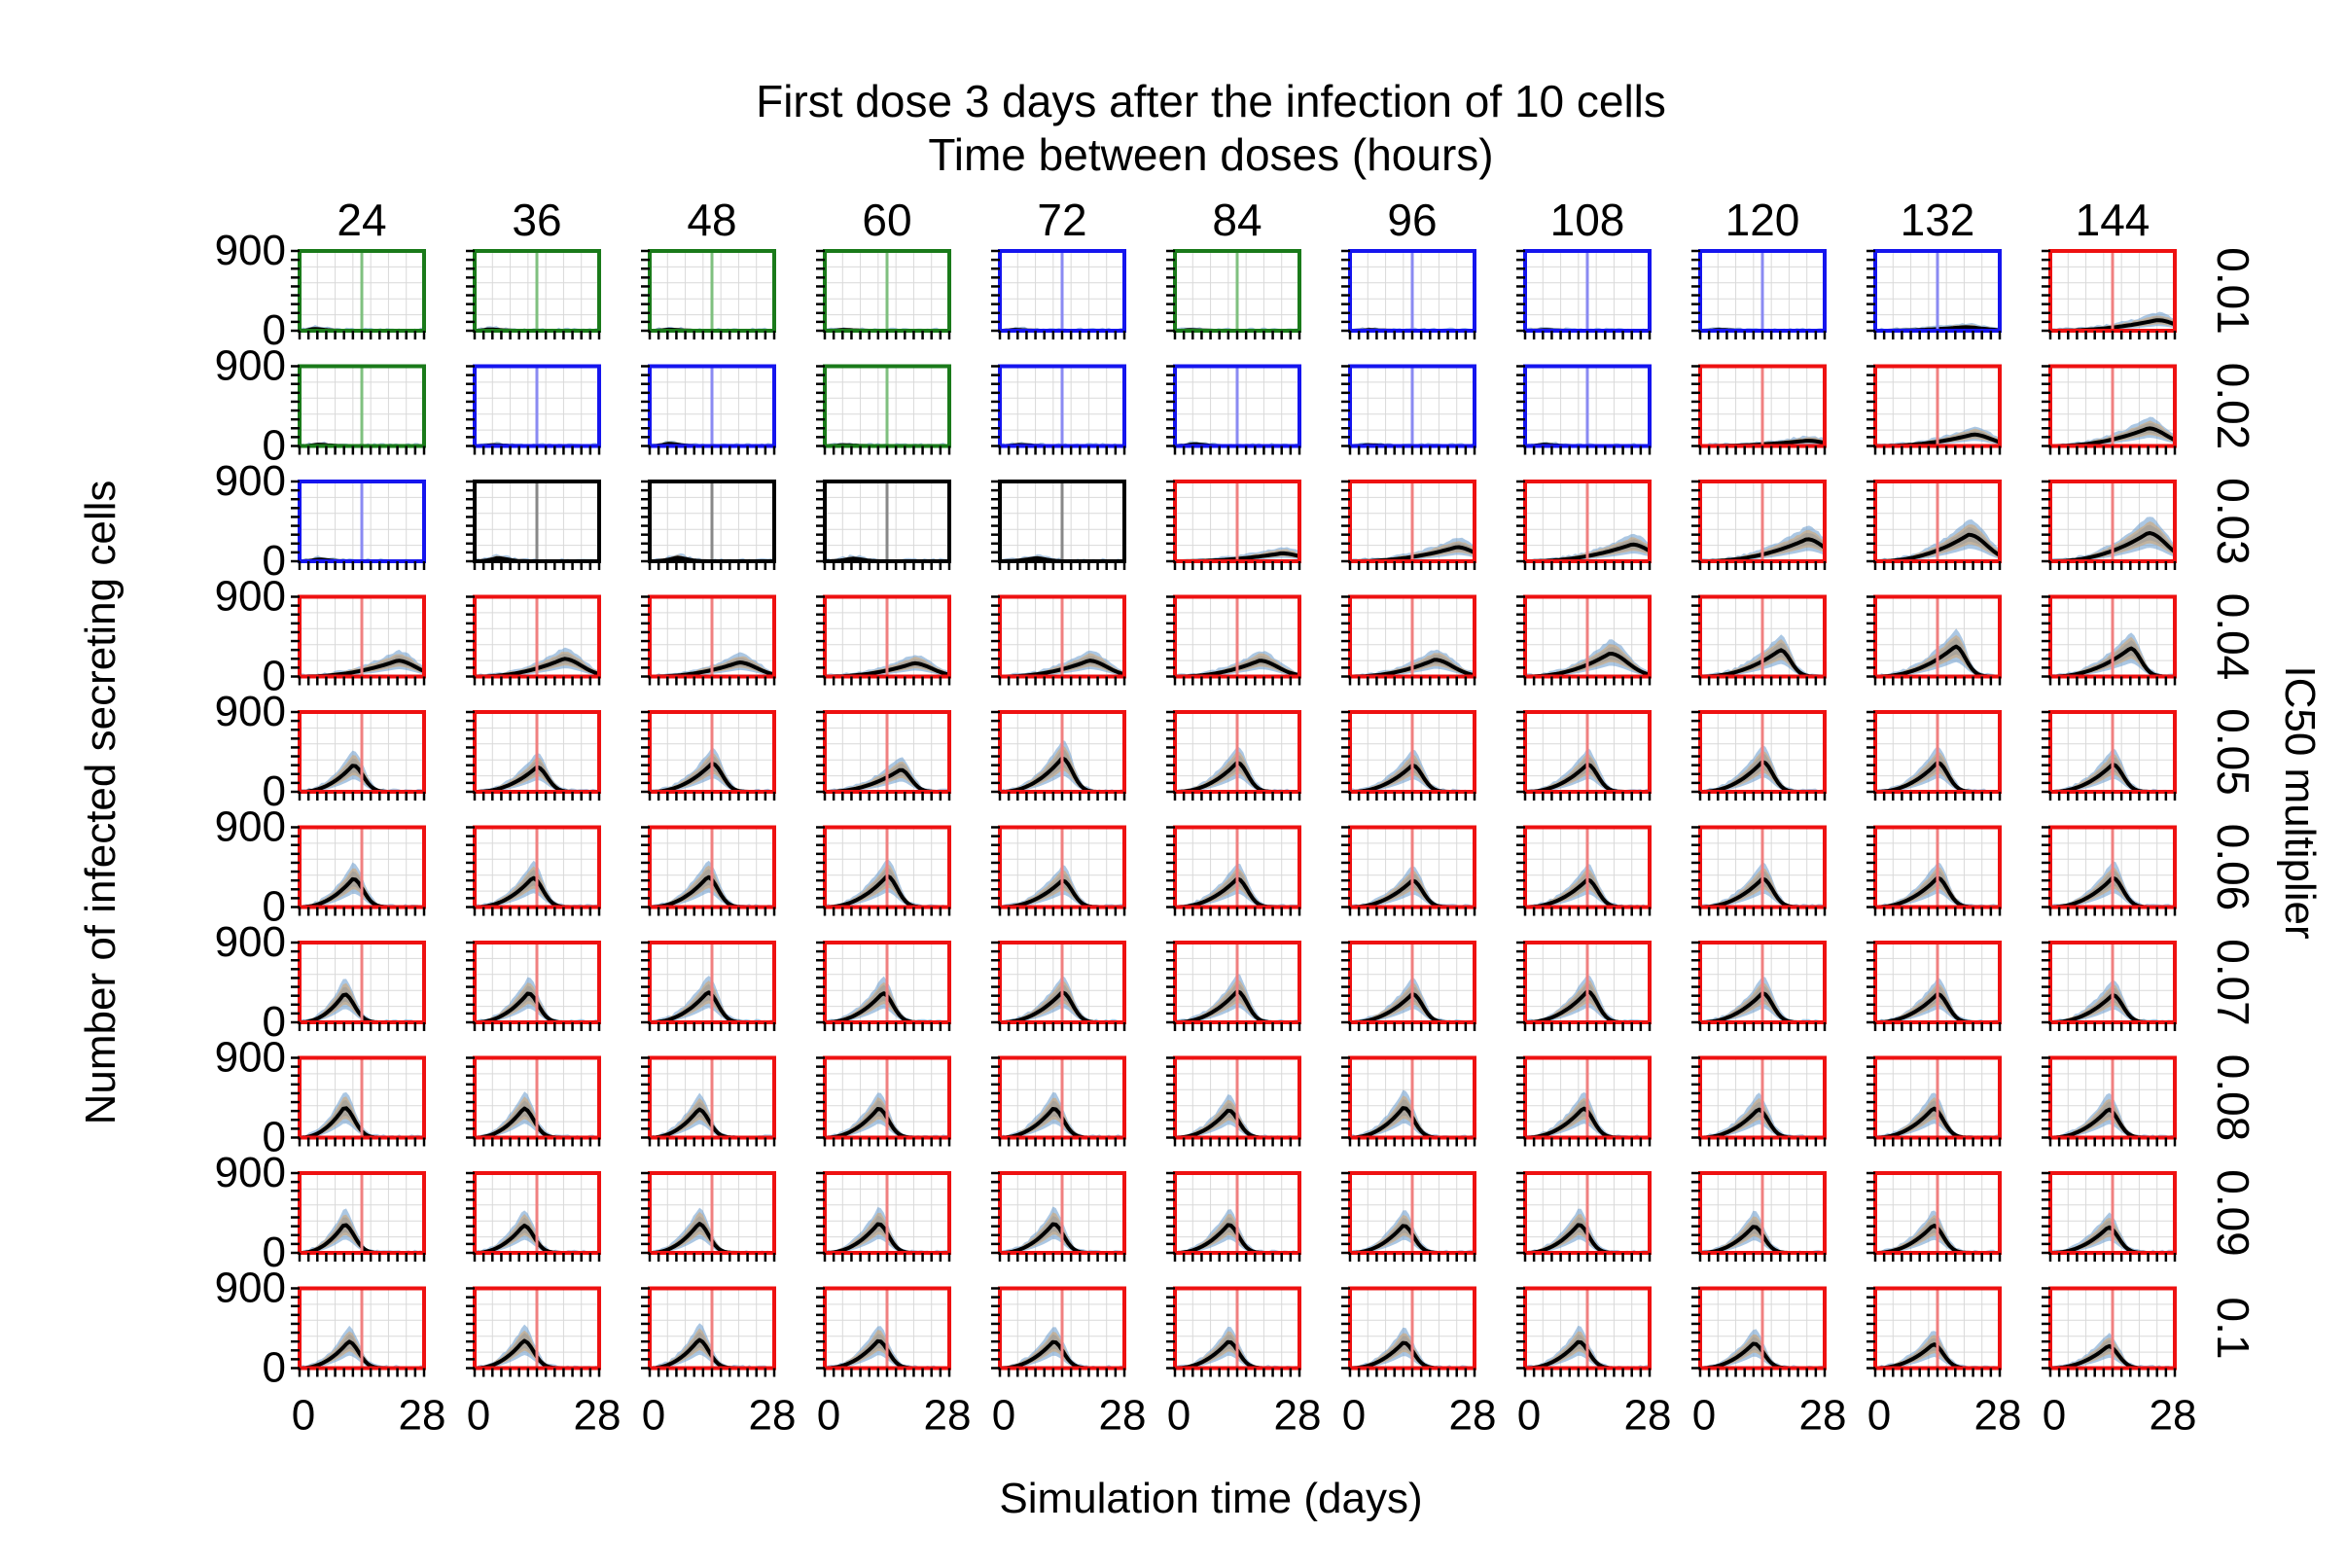  I want to click on panel-r4-c7, so click(1584, 755).